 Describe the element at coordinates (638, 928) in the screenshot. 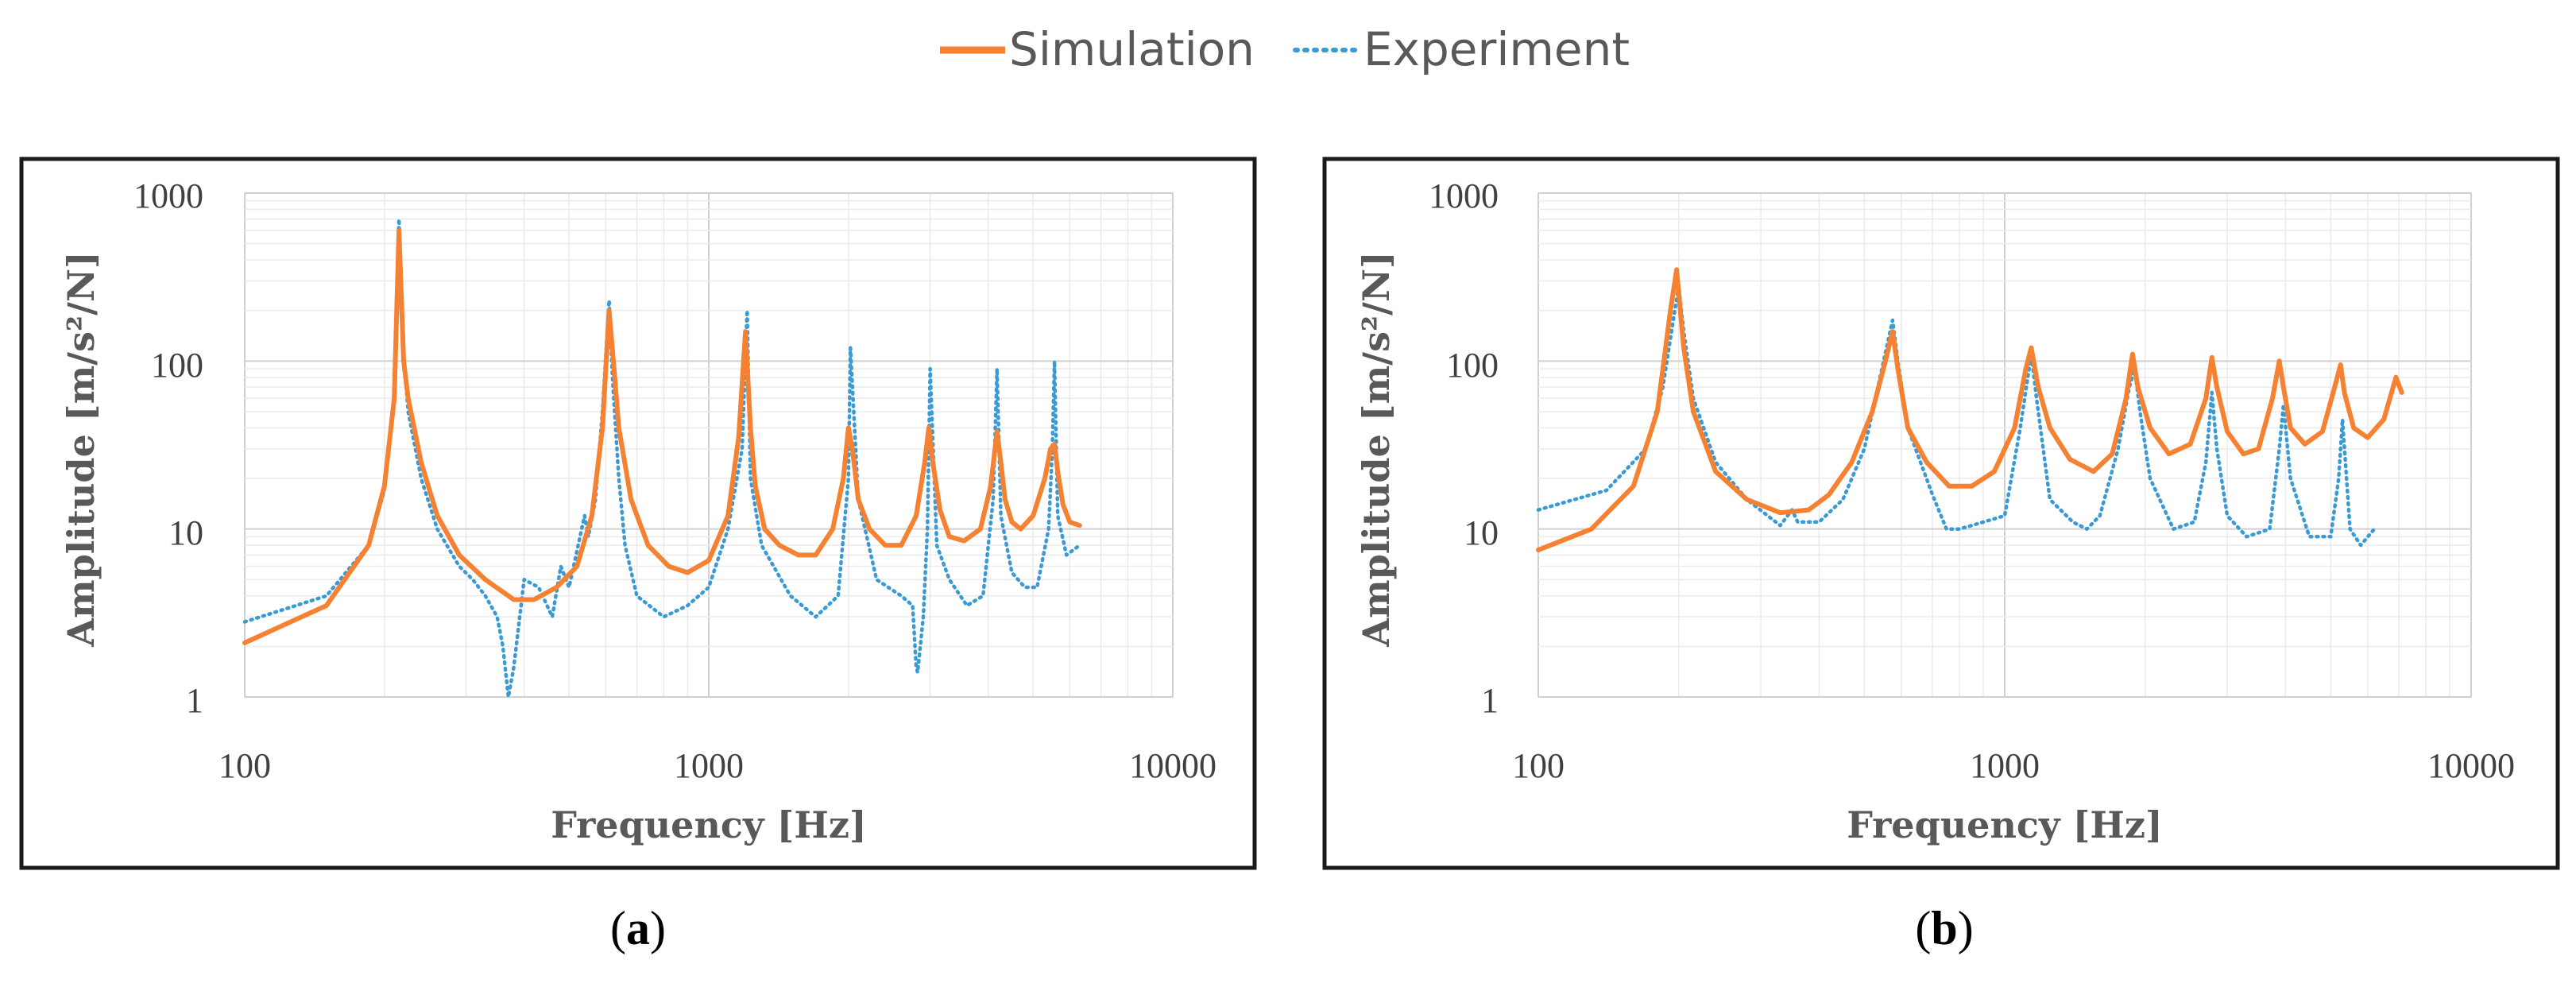

I see `panel-a-label: (a)` at that location.